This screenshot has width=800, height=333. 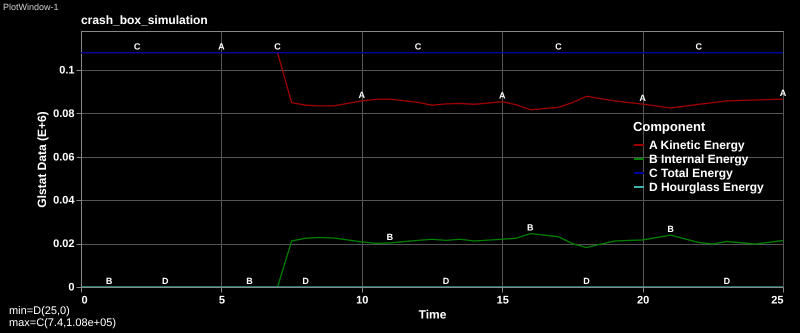 What do you see at coordinates (669, 126) in the screenshot?
I see `legend-title: Component` at bounding box center [669, 126].